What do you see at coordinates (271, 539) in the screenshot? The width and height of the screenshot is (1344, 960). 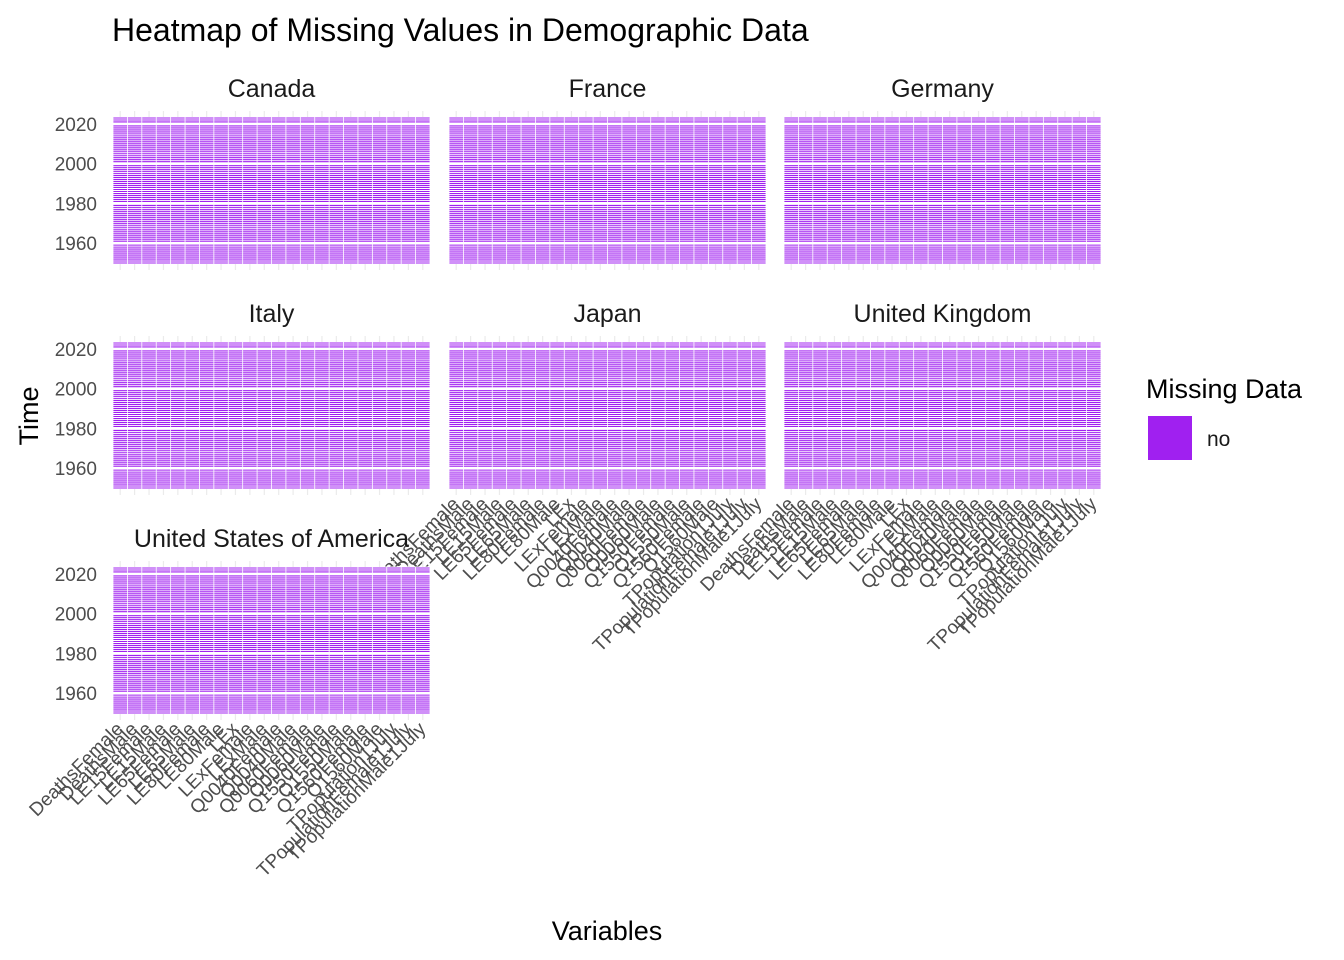 I see `panel-title: United States of America` at bounding box center [271, 539].